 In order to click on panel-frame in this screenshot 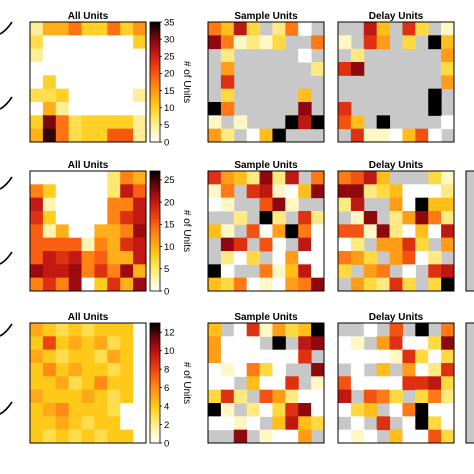, I will do `click(396, 383)`.